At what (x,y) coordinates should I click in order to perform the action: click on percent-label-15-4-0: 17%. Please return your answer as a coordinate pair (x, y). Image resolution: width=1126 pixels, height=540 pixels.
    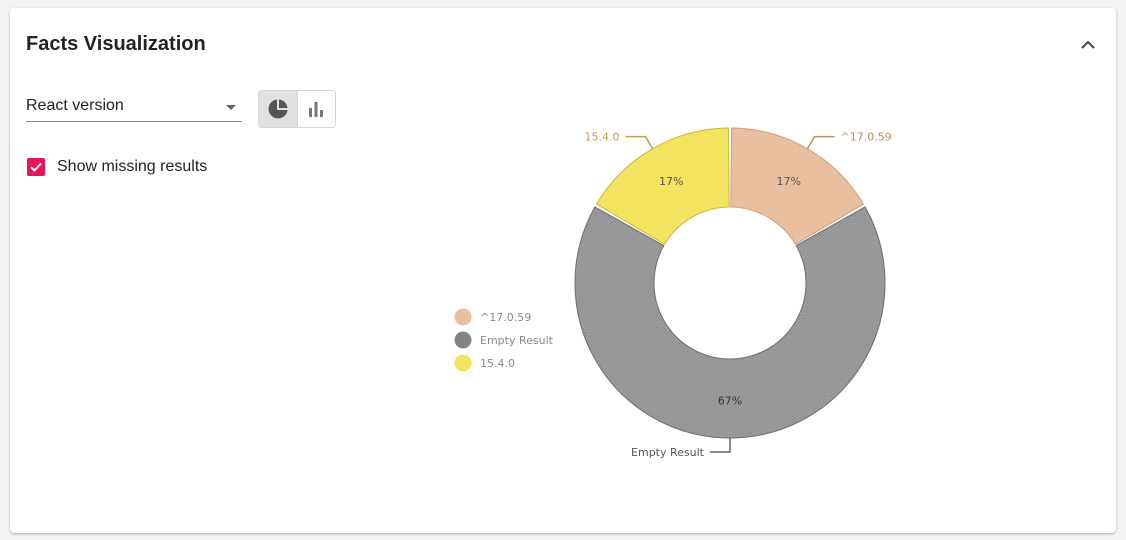
    Looking at the image, I should click on (671, 181).